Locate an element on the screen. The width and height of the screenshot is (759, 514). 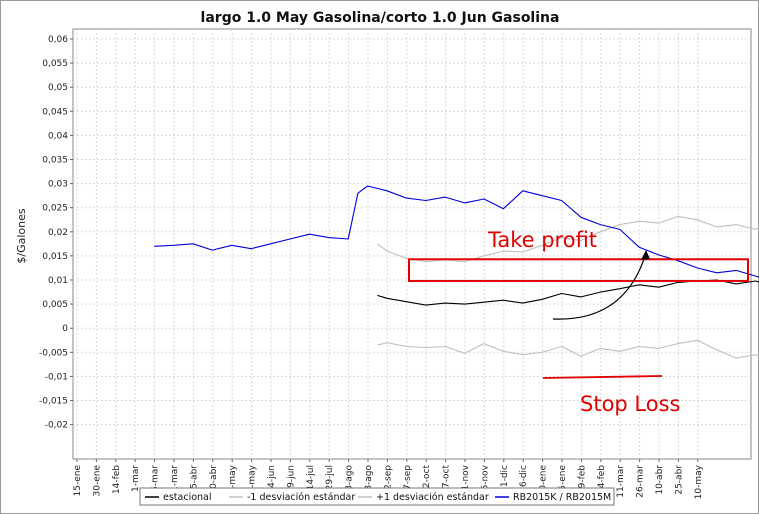
x-tick-label: 15-may is located at coordinates (233, 481).